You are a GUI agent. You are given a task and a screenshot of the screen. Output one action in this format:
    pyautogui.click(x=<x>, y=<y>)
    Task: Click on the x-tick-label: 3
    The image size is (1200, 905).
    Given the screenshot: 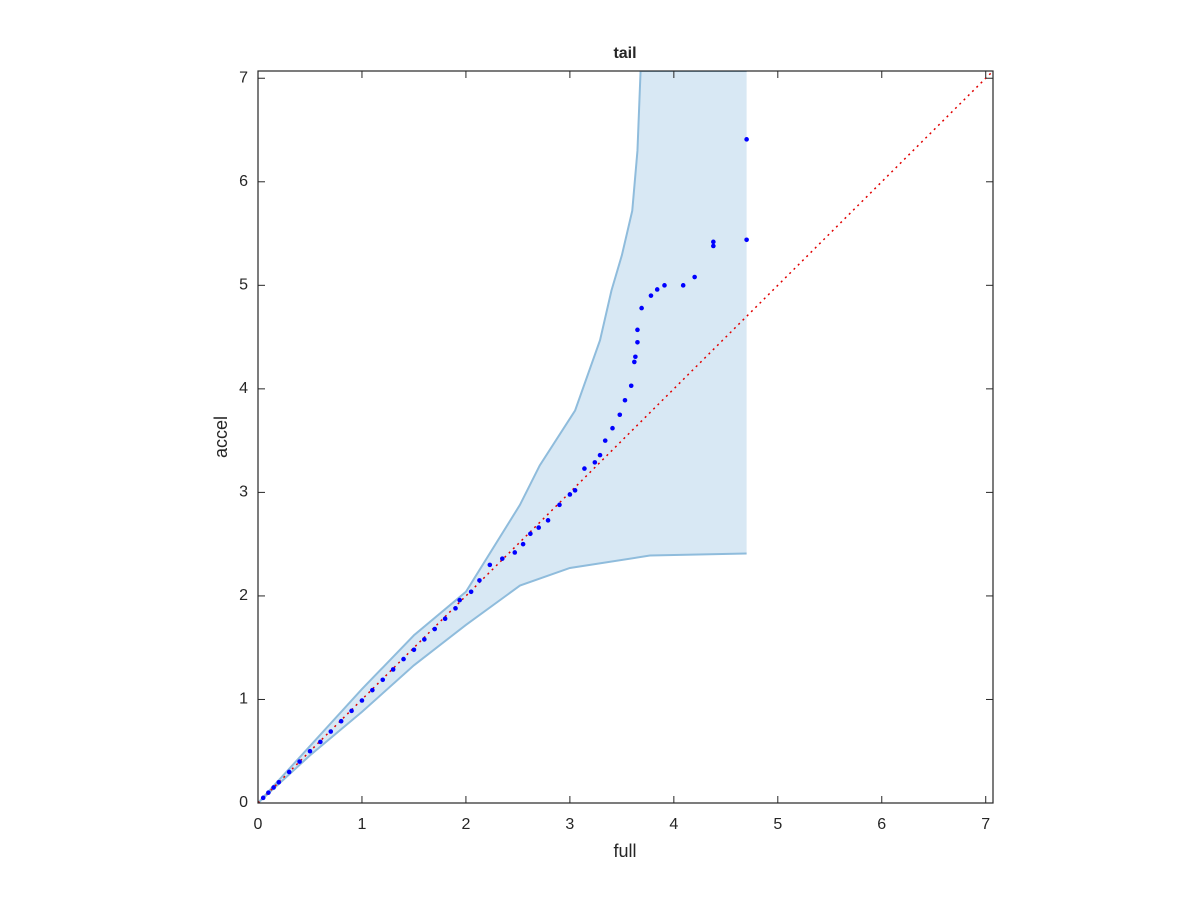 What is the action you would take?
    pyautogui.click(x=569, y=824)
    